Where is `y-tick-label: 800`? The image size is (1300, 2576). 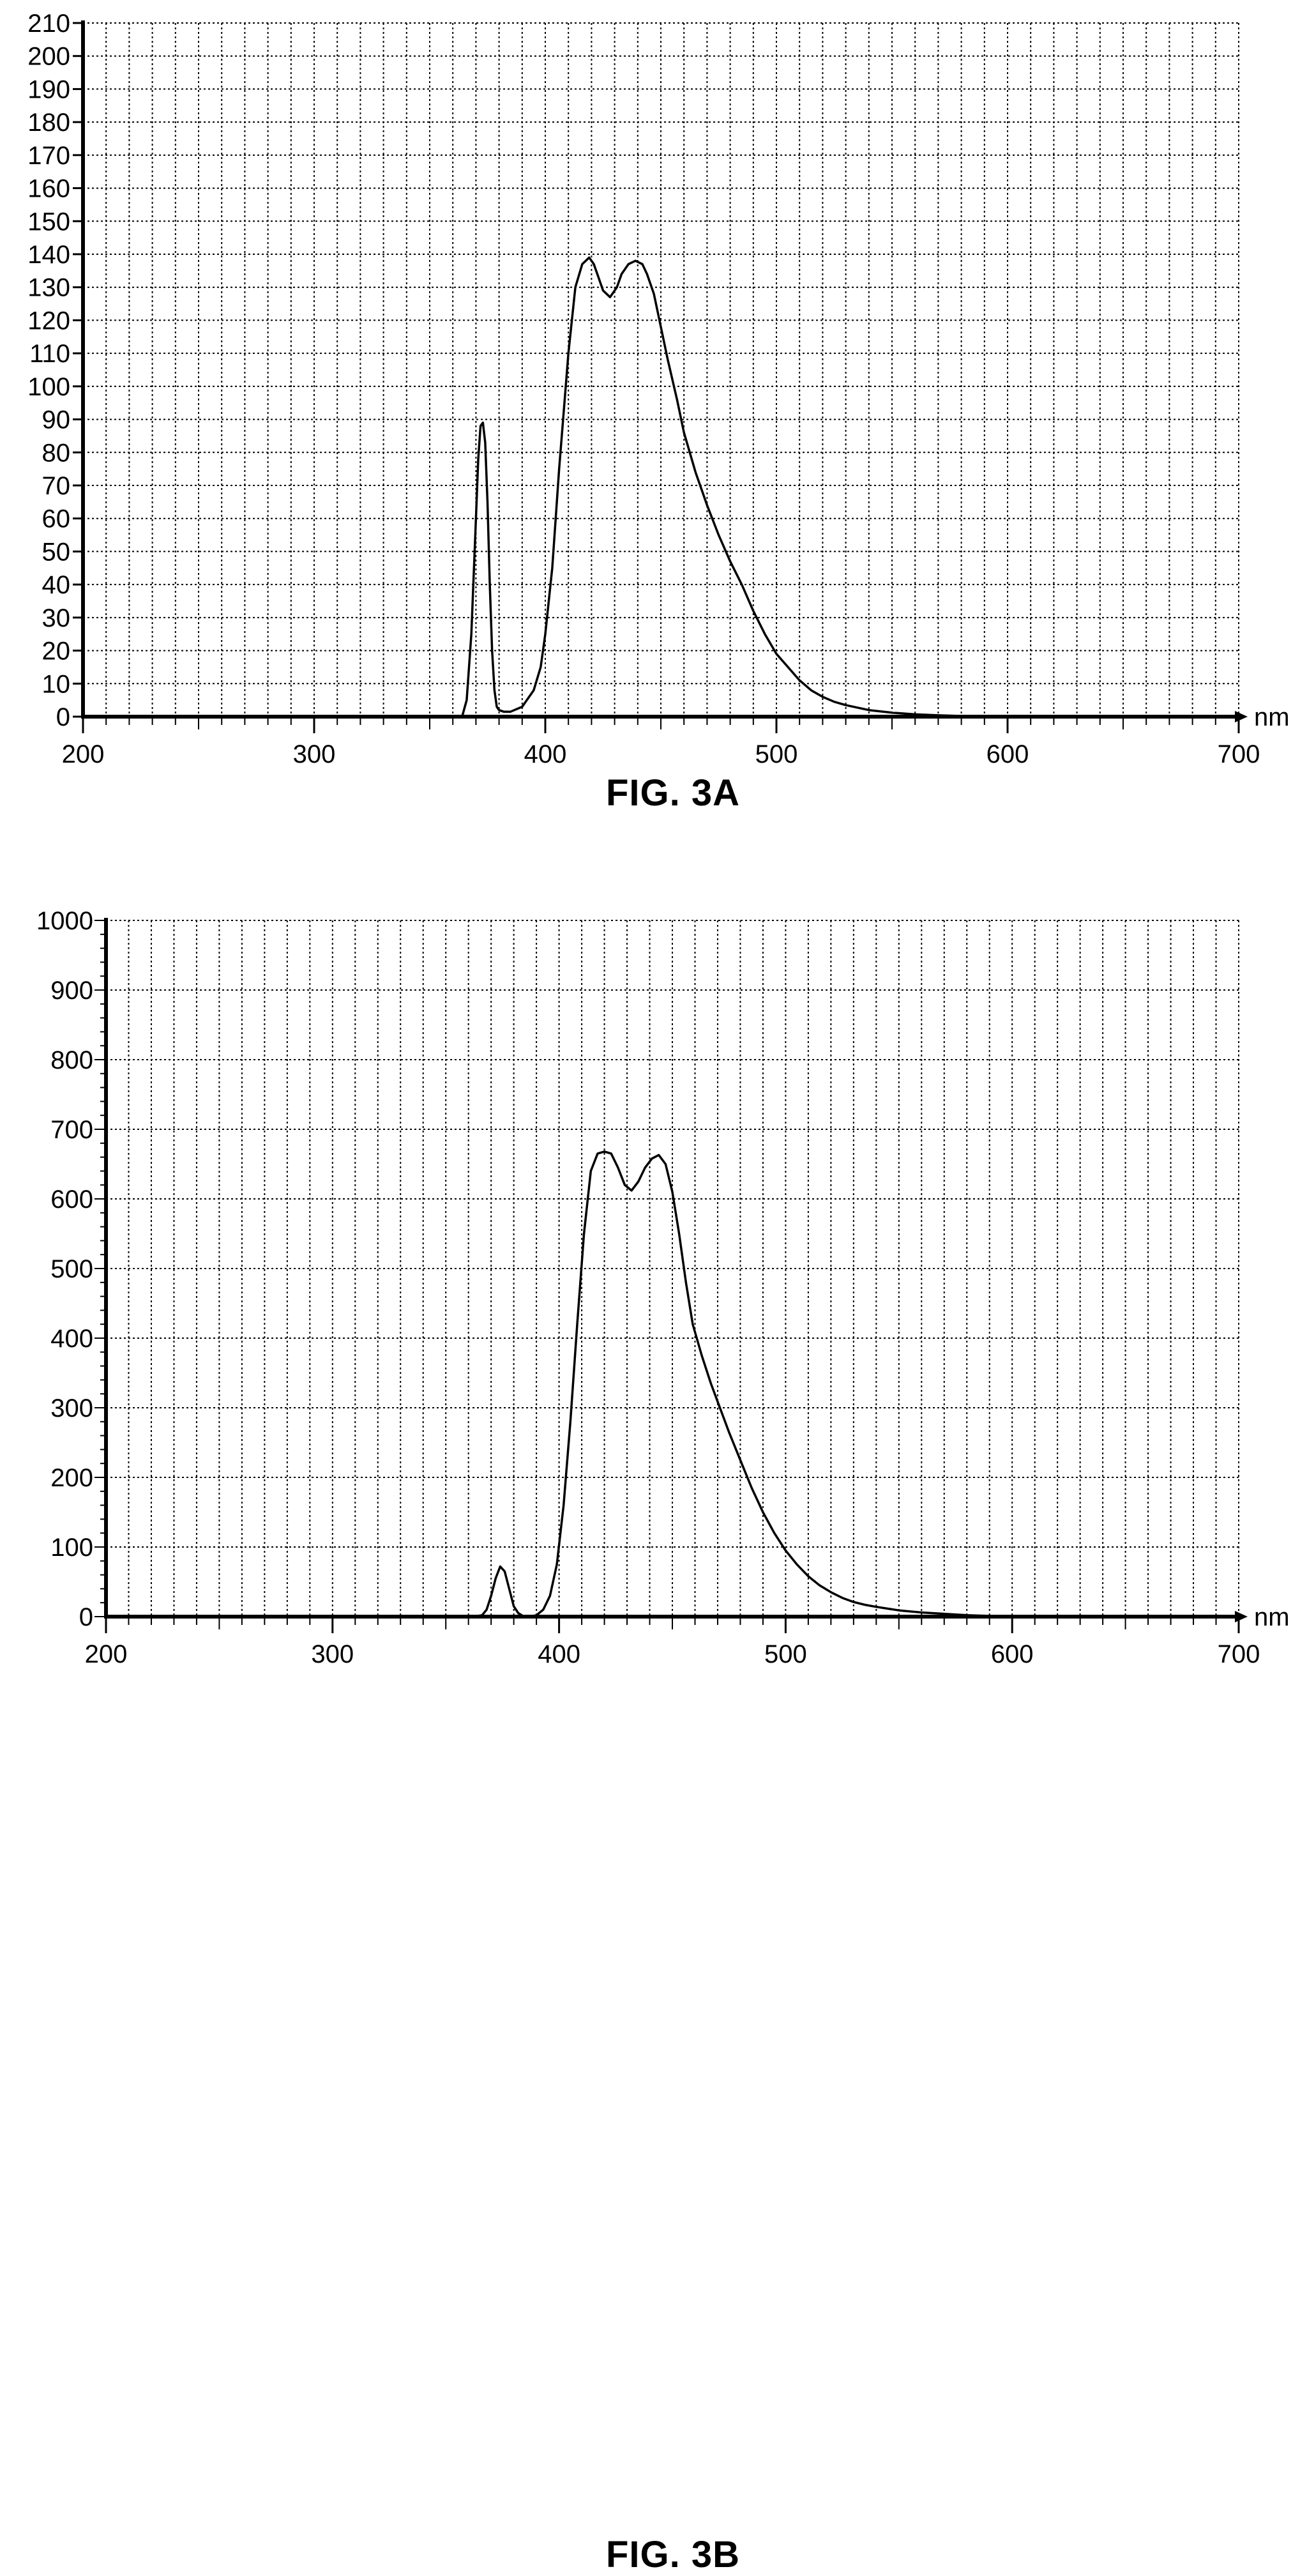
y-tick-label: 800 is located at coordinates (71, 1060).